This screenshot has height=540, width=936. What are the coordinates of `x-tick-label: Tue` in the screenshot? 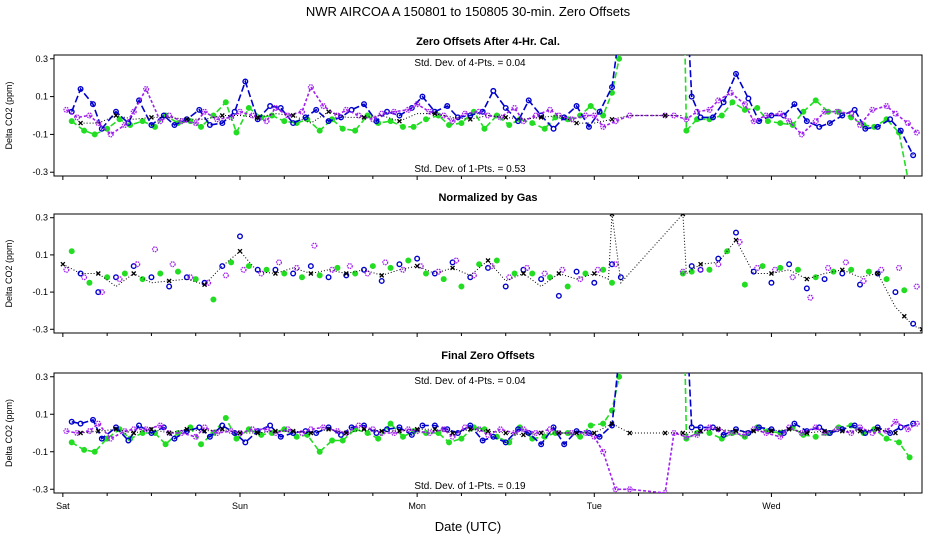 It's located at (594, 506).